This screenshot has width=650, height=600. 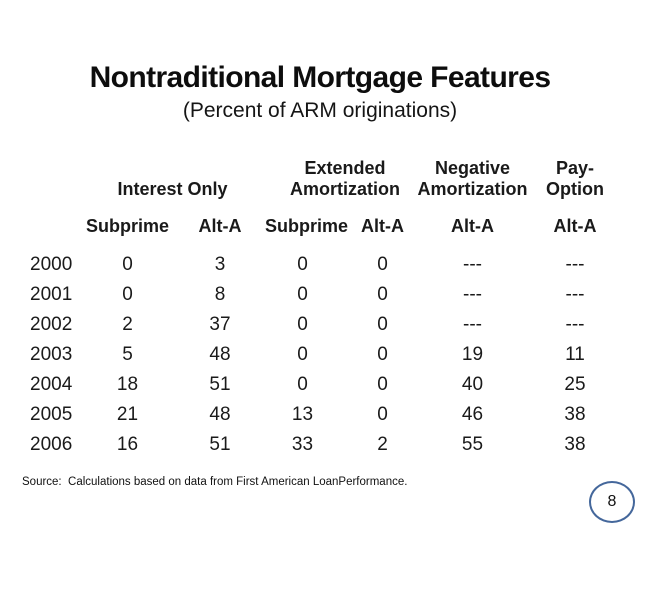 I want to click on group-header-cell: Pay-Option, so click(x=575, y=178).